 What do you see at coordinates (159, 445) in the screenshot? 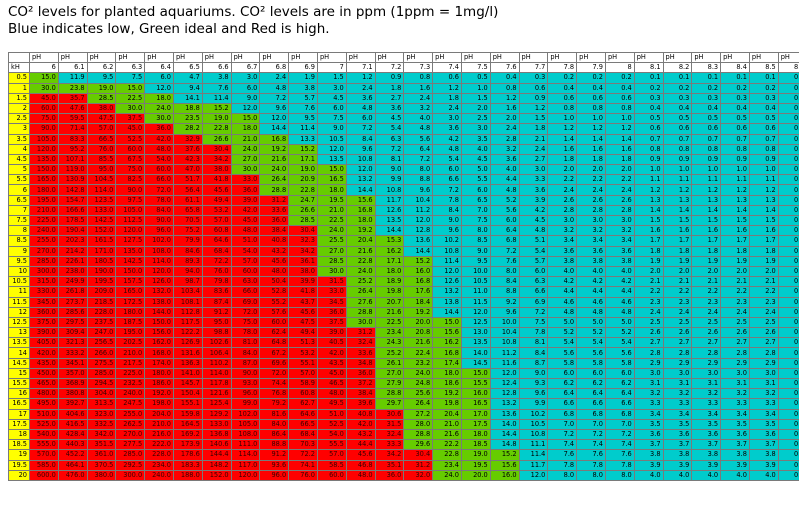
I see `co2-cell: 222.0` at bounding box center [159, 445].